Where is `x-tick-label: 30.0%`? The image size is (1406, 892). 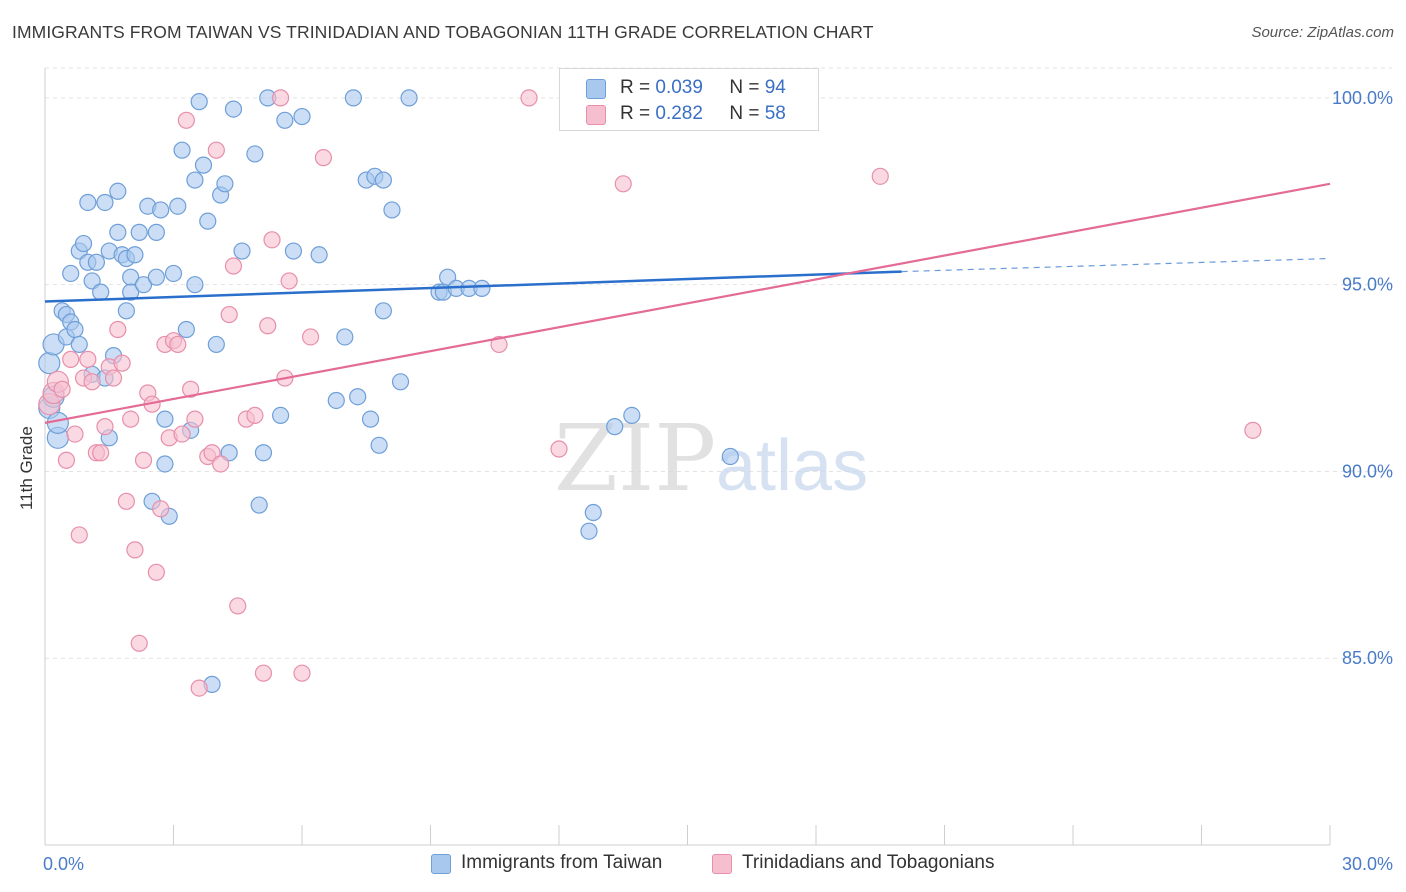 x-tick-label: 30.0% is located at coordinates (1367, 864).